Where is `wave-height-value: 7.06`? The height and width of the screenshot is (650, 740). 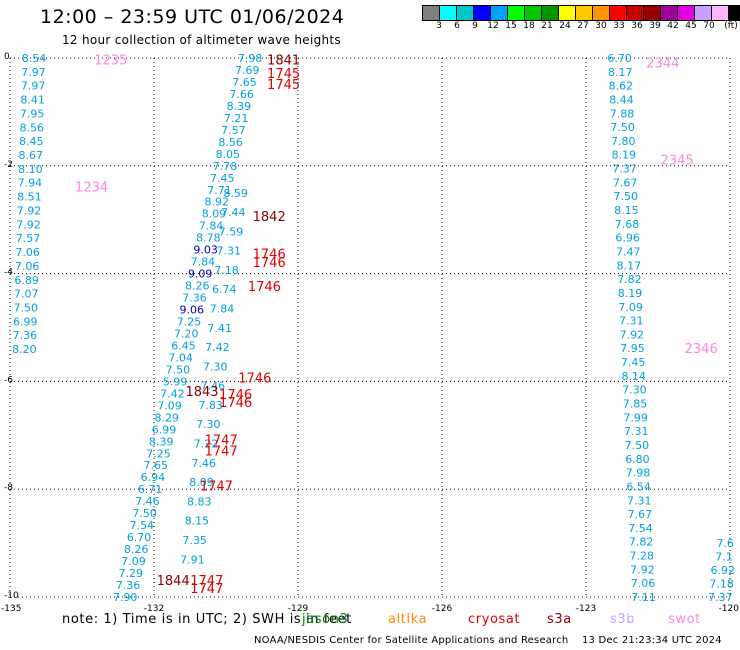
wave-height-value: 7.06 is located at coordinates (643, 583).